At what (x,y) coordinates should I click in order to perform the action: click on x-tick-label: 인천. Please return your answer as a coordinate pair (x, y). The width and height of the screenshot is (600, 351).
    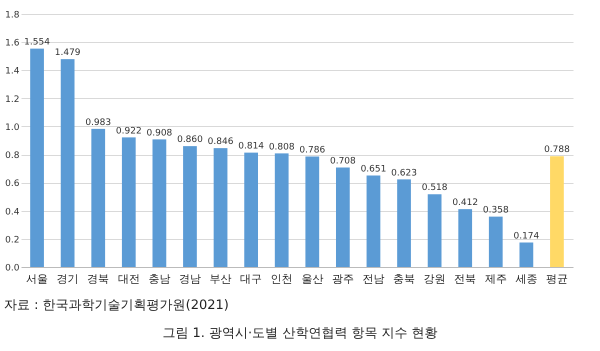
    Looking at the image, I should click on (281, 279).